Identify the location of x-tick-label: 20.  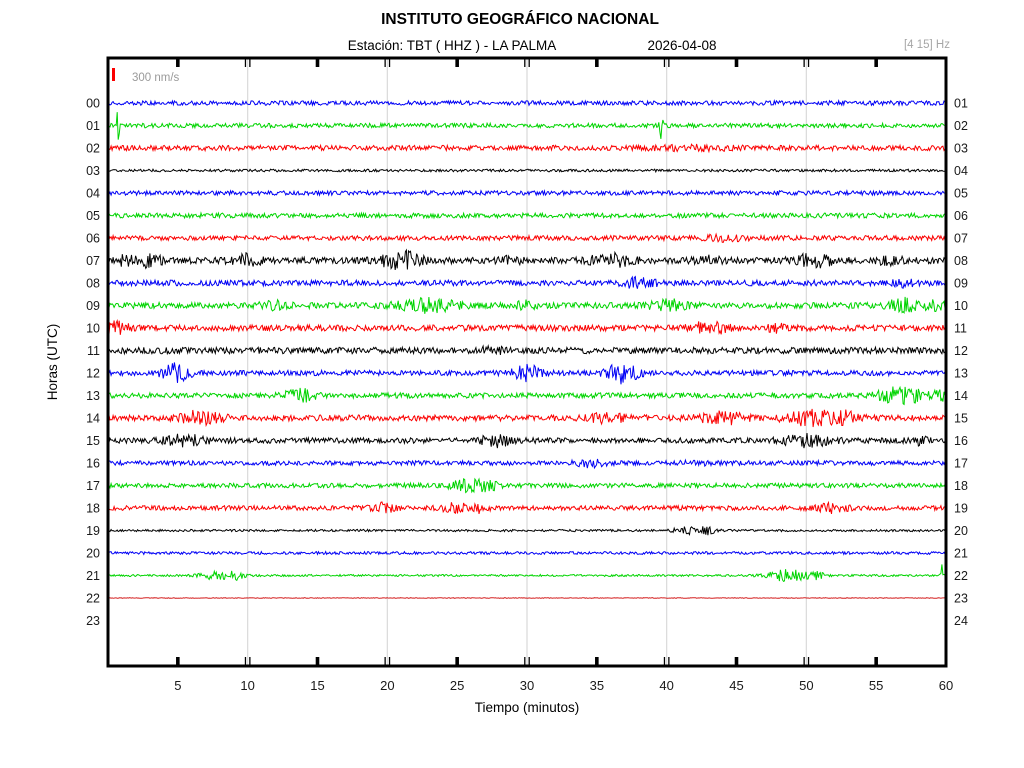
(387, 685).